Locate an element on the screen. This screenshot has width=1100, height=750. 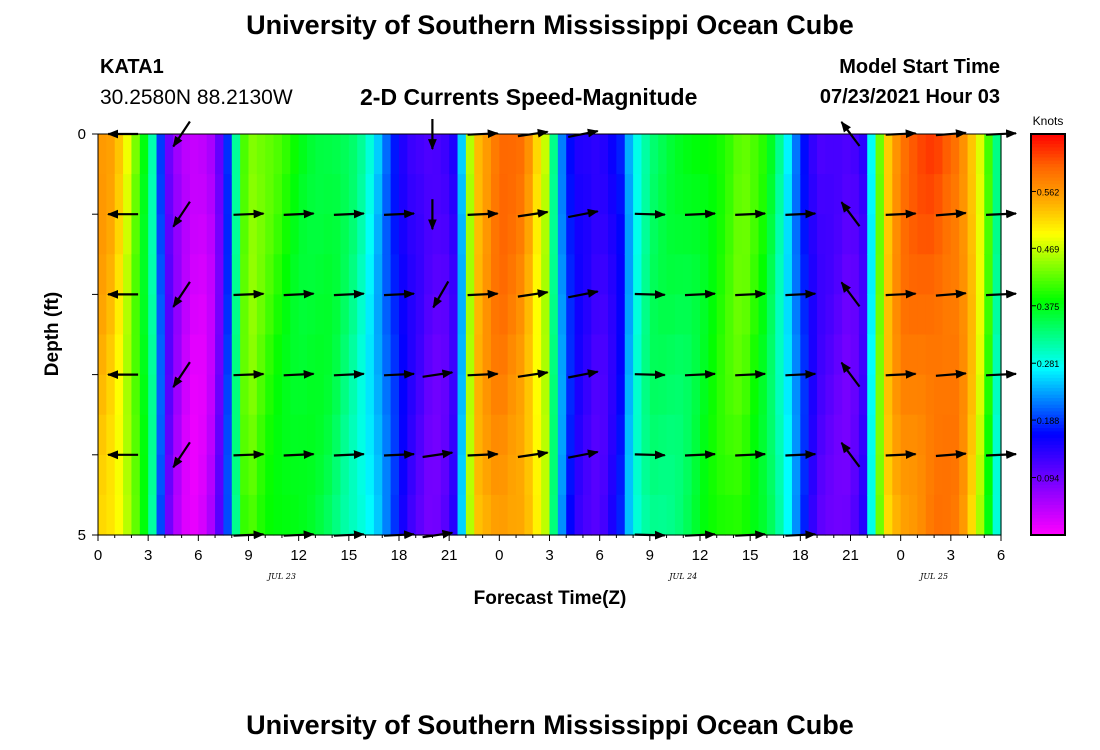
colorbar-unit-label: Knots is located at coordinates (1048, 121).